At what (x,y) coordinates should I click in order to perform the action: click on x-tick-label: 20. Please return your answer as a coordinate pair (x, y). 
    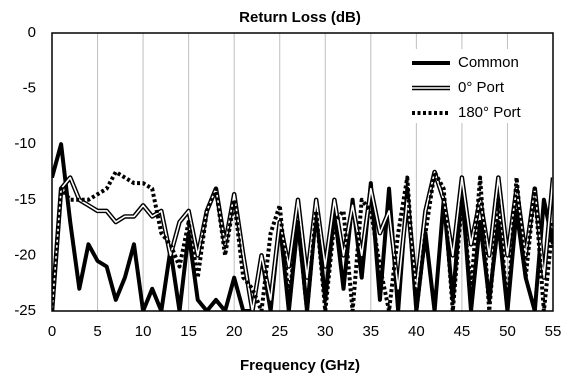
    Looking at the image, I should click on (234, 331).